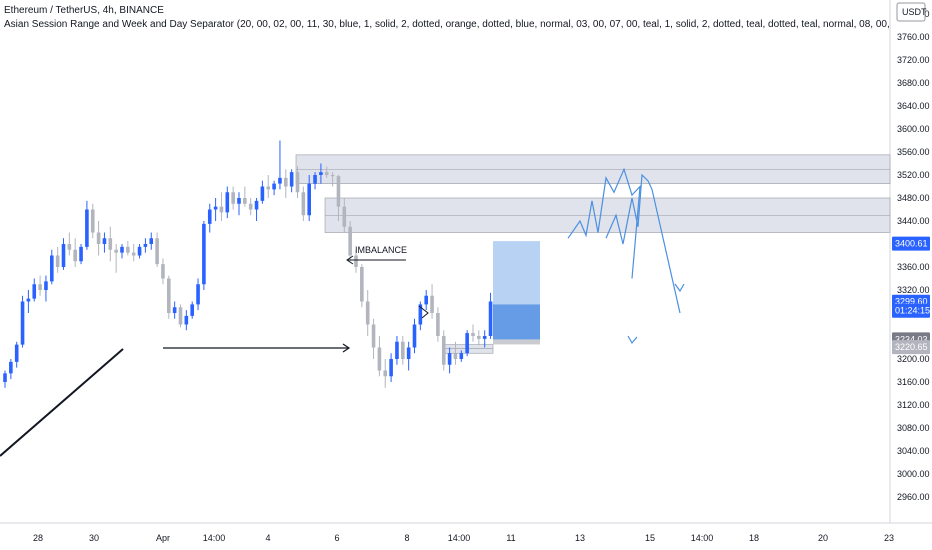 This screenshot has height=550, width=932. What do you see at coordinates (889, 538) in the screenshot?
I see `x-tick-label: 23` at bounding box center [889, 538].